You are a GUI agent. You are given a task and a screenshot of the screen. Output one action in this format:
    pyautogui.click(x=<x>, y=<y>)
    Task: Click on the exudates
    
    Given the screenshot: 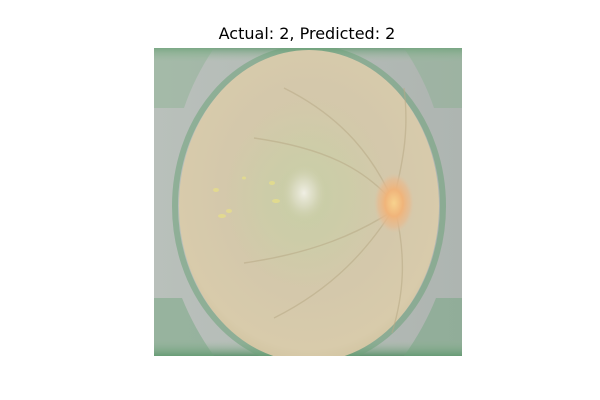 What is the action you would take?
    pyautogui.click(x=246, y=197)
    